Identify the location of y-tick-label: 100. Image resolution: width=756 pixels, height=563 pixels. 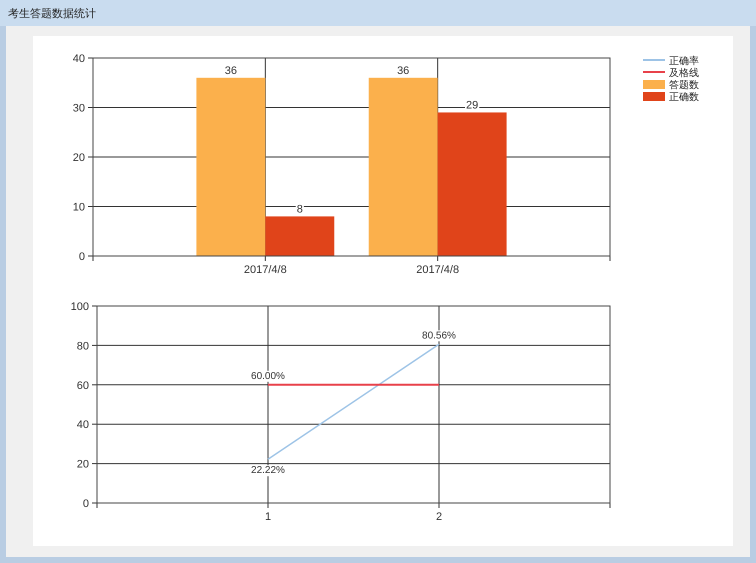
(79, 307).